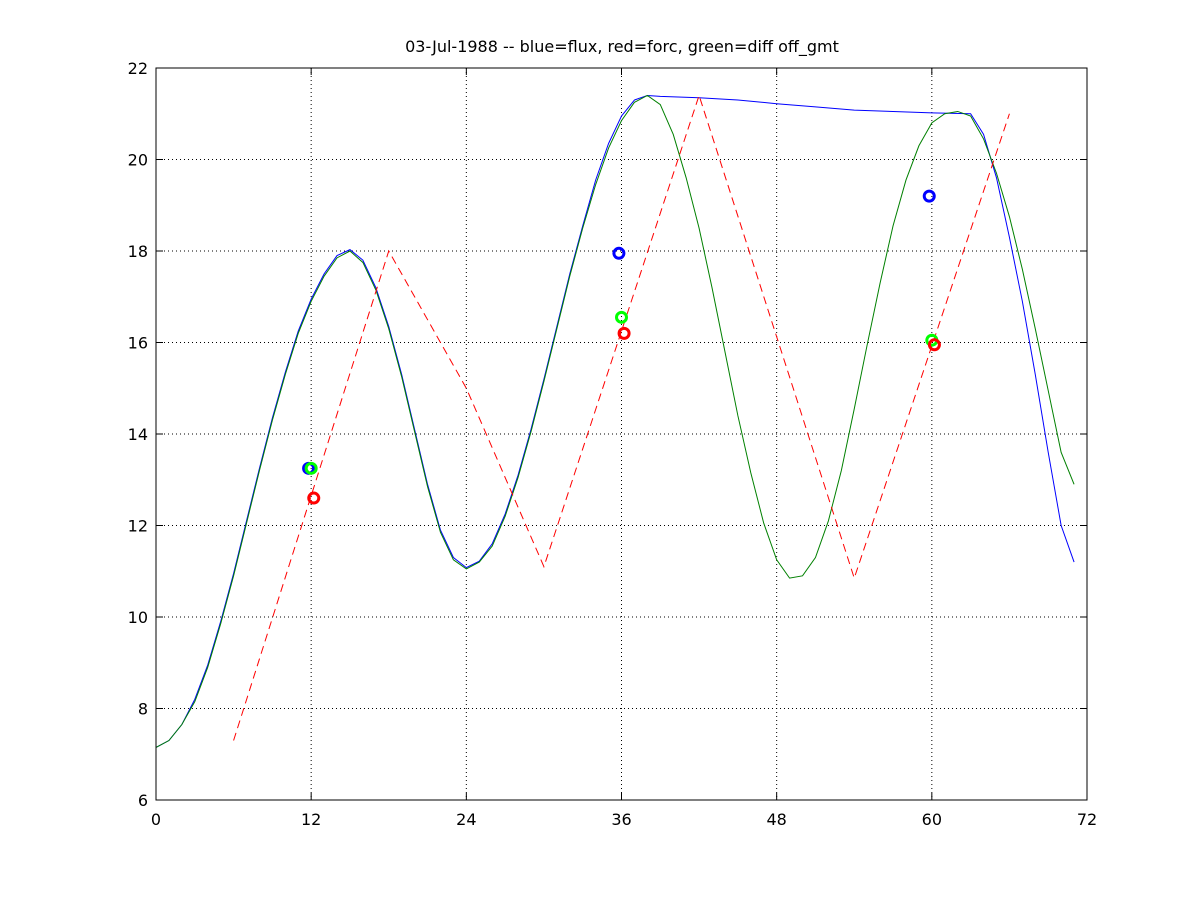  What do you see at coordinates (1087, 819) in the screenshot?
I see `x-tick-label: 72` at bounding box center [1087, 819].